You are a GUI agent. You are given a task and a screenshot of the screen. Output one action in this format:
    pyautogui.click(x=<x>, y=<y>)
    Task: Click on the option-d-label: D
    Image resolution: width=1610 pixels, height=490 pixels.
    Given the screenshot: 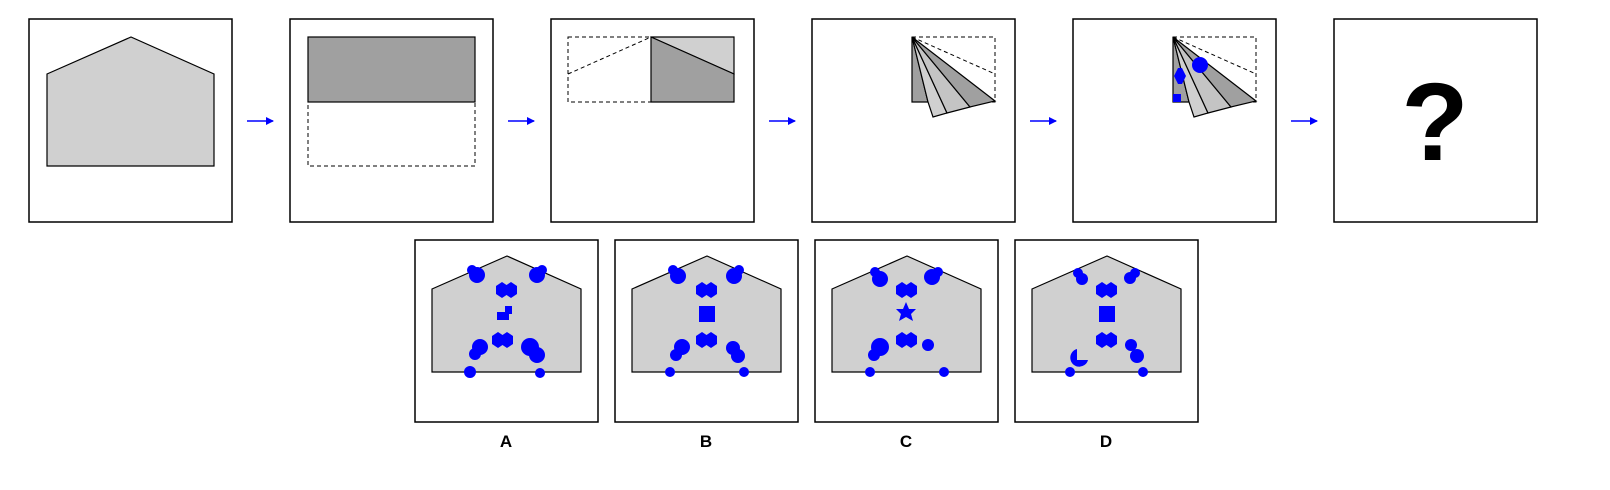 What is the action you would take?
    pyautogui.click(x=1106, y=441)
    